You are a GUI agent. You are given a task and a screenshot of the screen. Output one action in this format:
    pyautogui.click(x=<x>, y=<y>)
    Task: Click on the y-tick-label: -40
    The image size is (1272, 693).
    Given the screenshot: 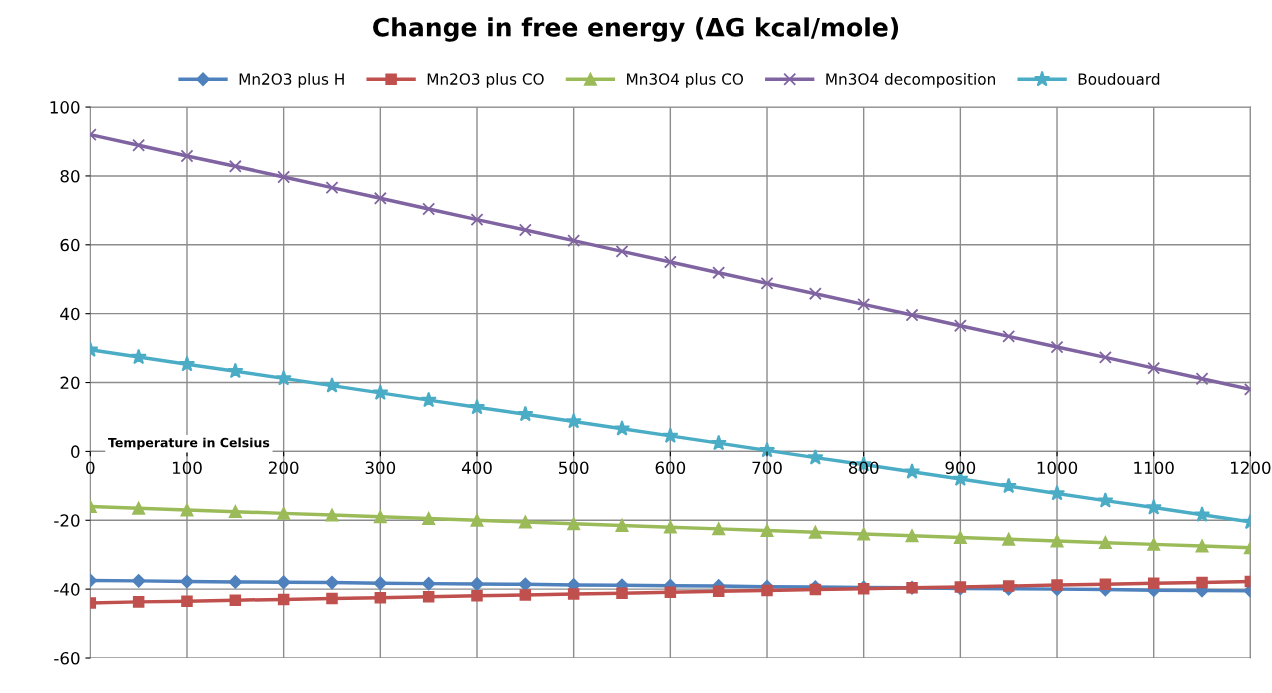 What is the action you would take?
    pyautogui.click(x=67, y=589)
    